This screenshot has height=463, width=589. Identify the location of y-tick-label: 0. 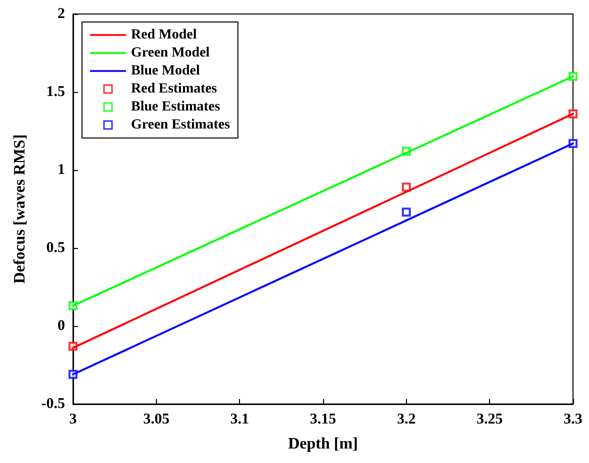
(61, 326).